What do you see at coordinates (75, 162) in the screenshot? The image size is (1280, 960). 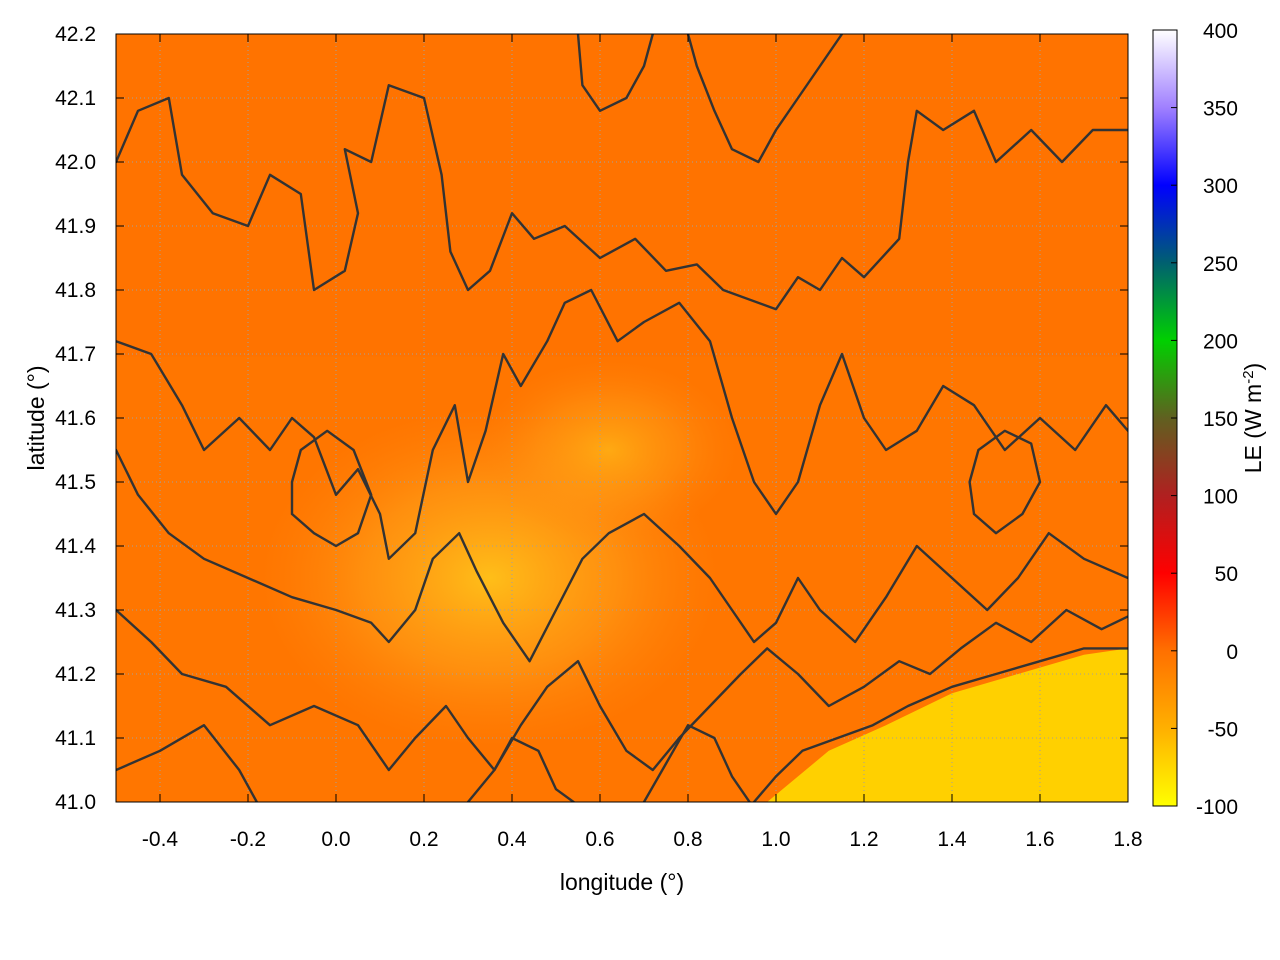 I see `y-tick-label: 42.0` at bounding box center [75, 162].